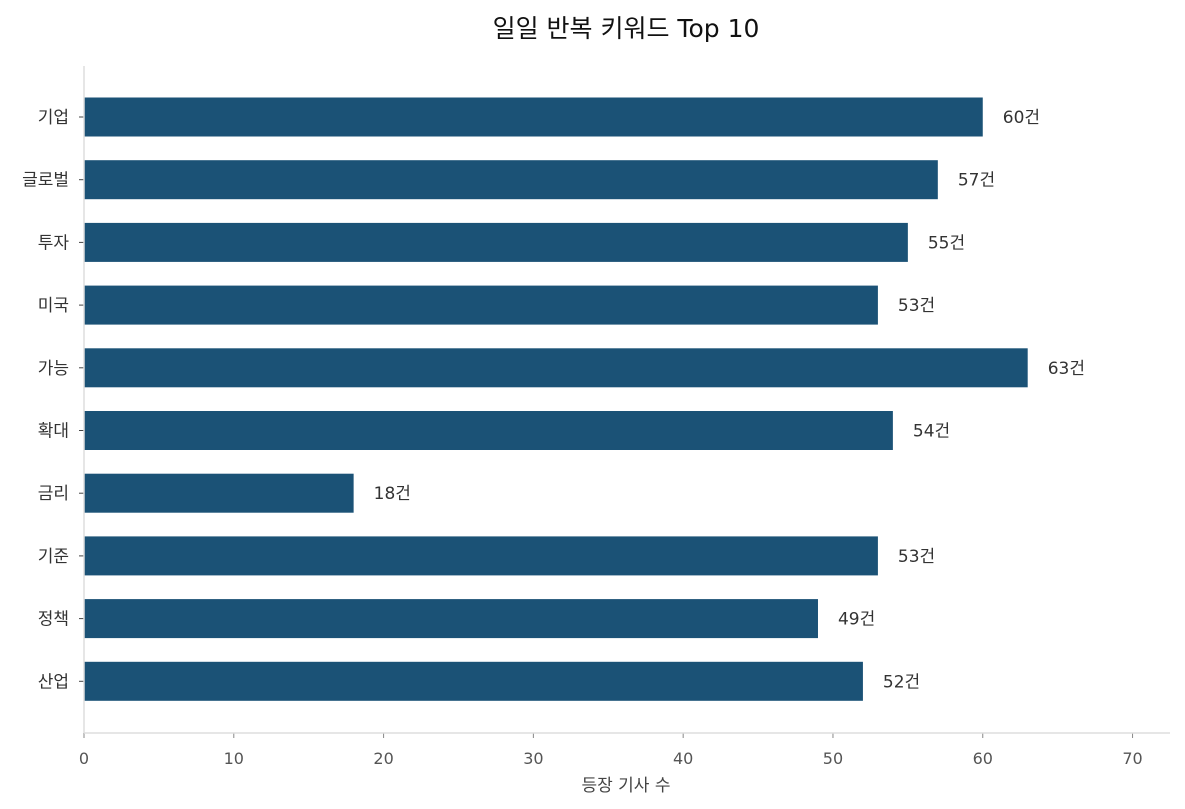 Image resolution: width=1185 pixels, height=809 pixels. Describe the element at coordinates (383, 758) in the screenshot. I see `x-tick-label: 20` at that location.